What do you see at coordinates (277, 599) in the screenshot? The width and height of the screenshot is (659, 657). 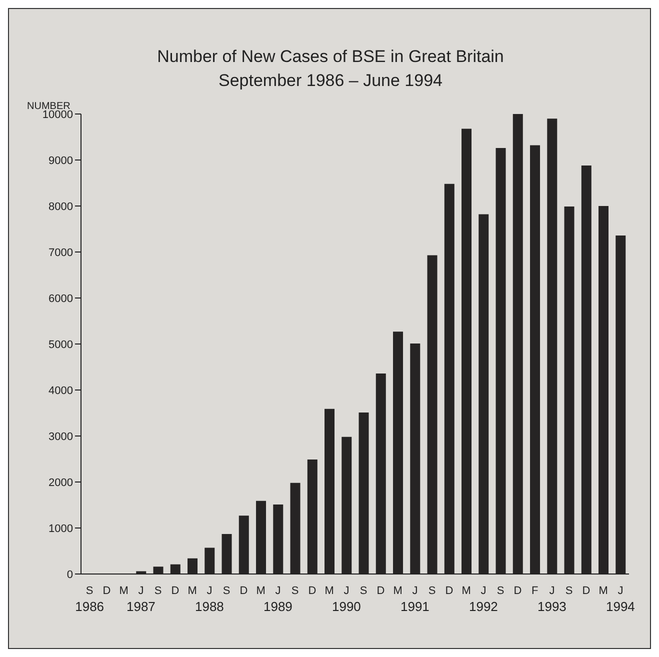 I see `x-tick-label: J 1989` at bounding box center [277, 599].